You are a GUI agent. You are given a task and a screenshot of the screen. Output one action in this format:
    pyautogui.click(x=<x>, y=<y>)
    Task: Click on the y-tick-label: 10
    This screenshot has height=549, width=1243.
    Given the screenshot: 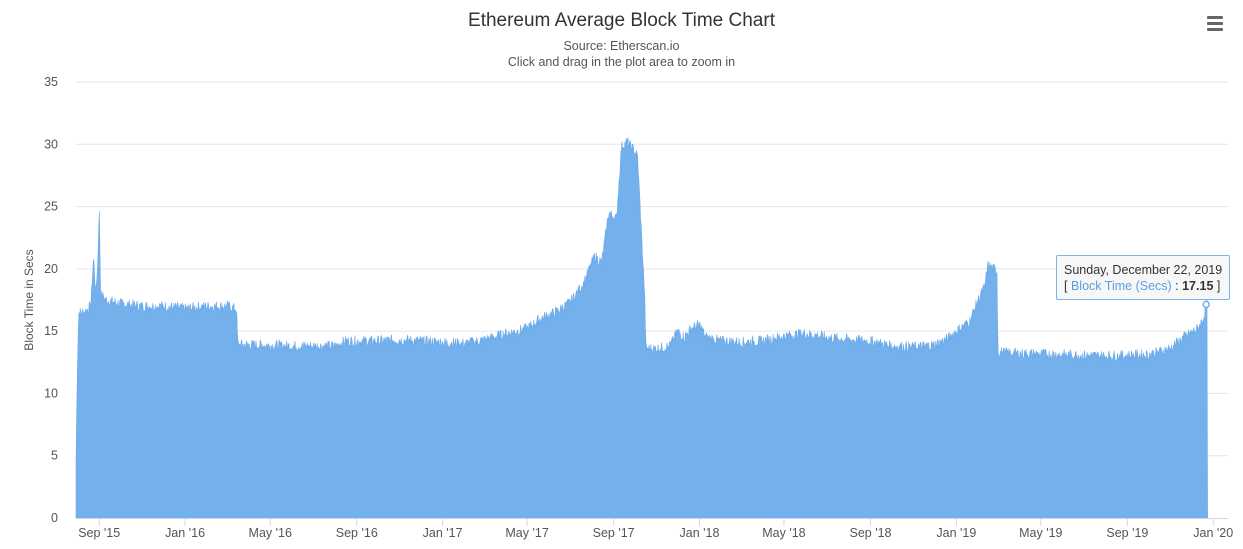 What is the action you would take?
    pyautogui.click(x=51, y=393)
    